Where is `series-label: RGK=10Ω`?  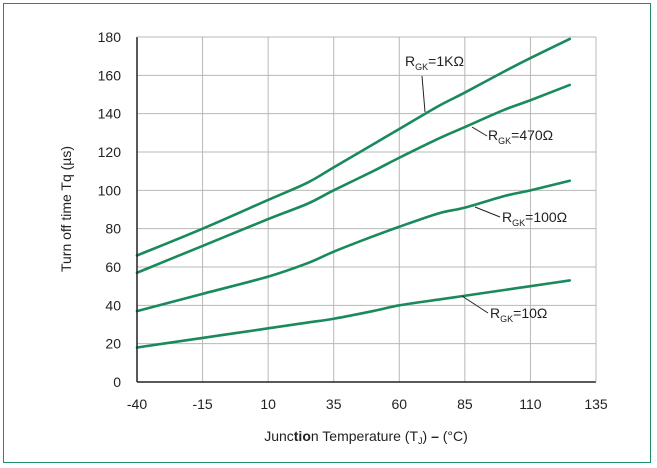
series-label: RGK=10Ω is located at coordinates (518, 314).